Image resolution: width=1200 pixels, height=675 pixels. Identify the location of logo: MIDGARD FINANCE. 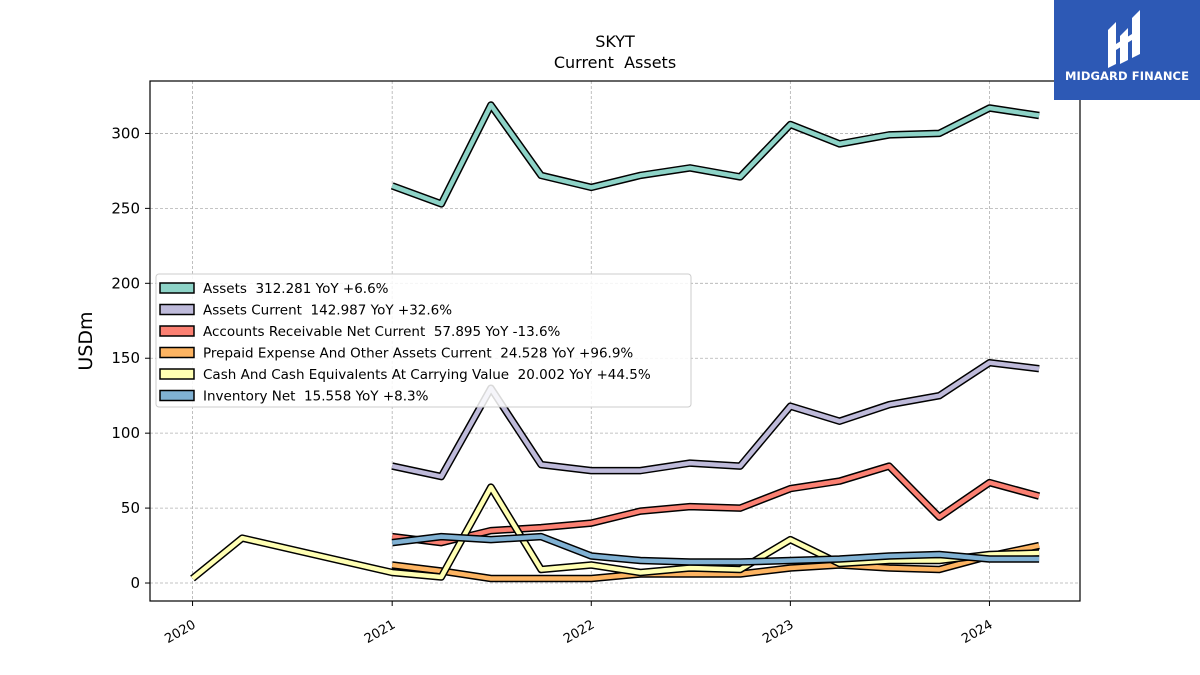
(1127, 50).